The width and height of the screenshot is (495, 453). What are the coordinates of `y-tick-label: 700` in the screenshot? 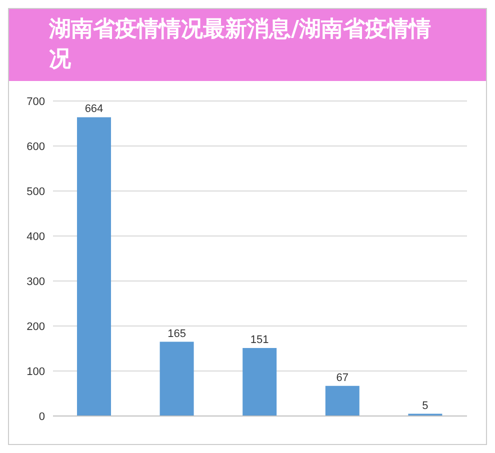 It's located at (35, 102).